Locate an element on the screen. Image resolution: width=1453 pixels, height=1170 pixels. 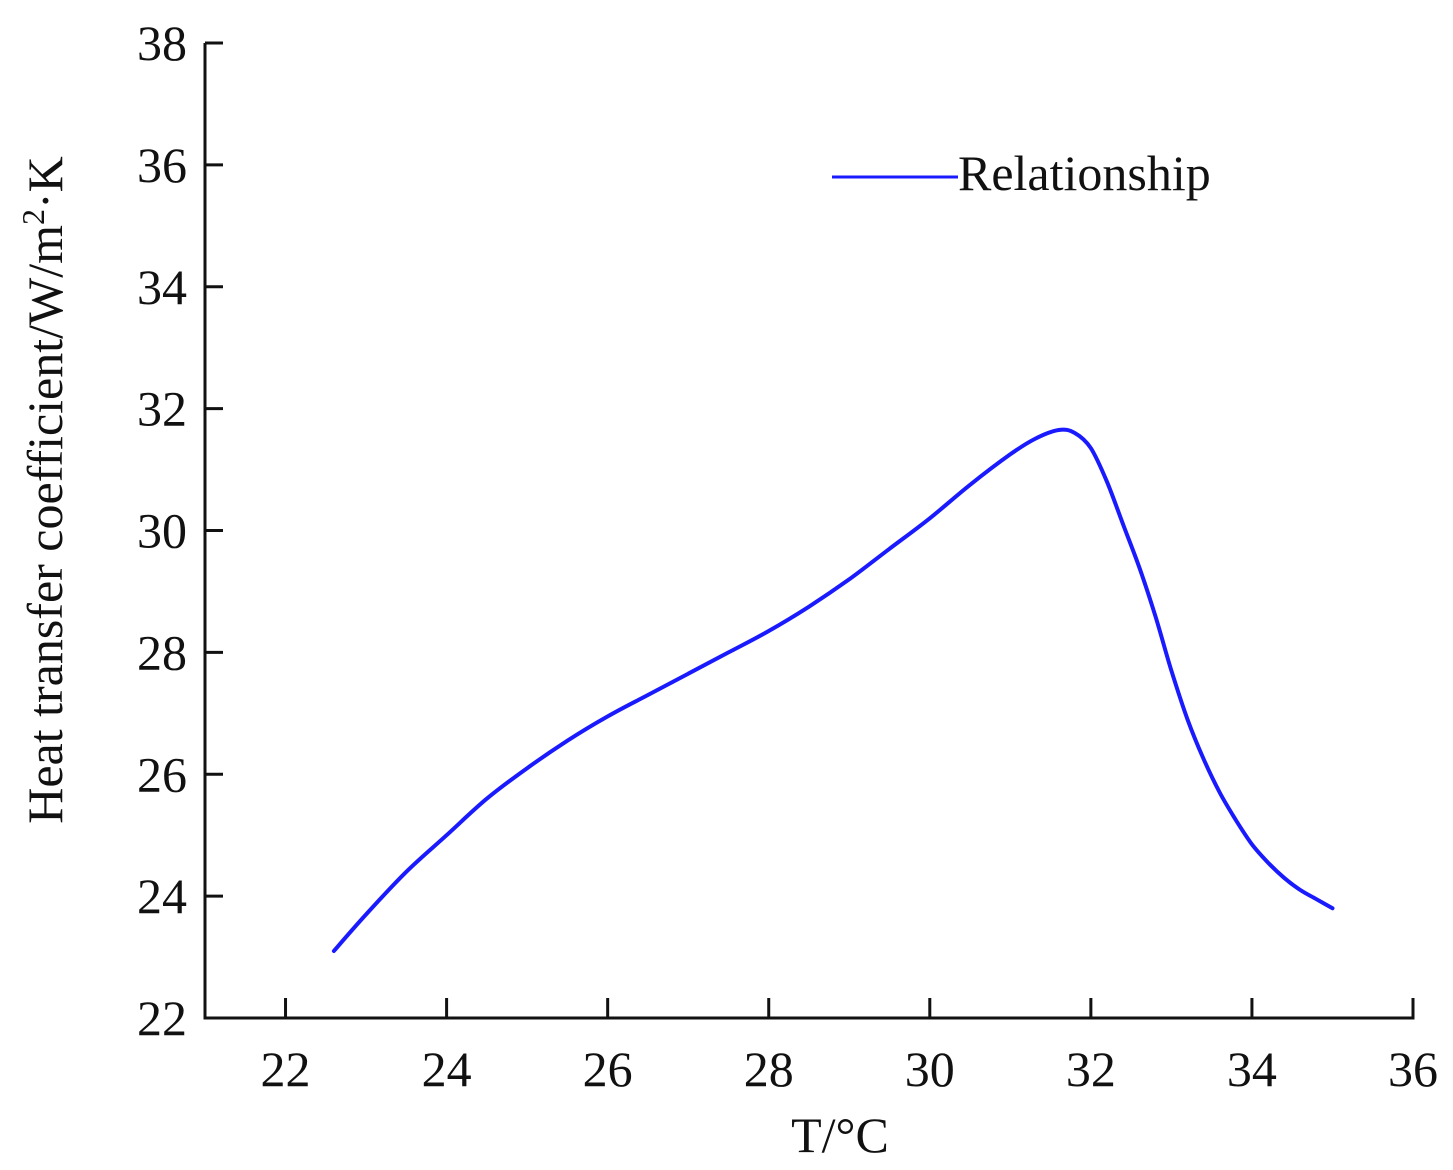
y-tick-label-26: 26 is located at coordinates (162, 774).